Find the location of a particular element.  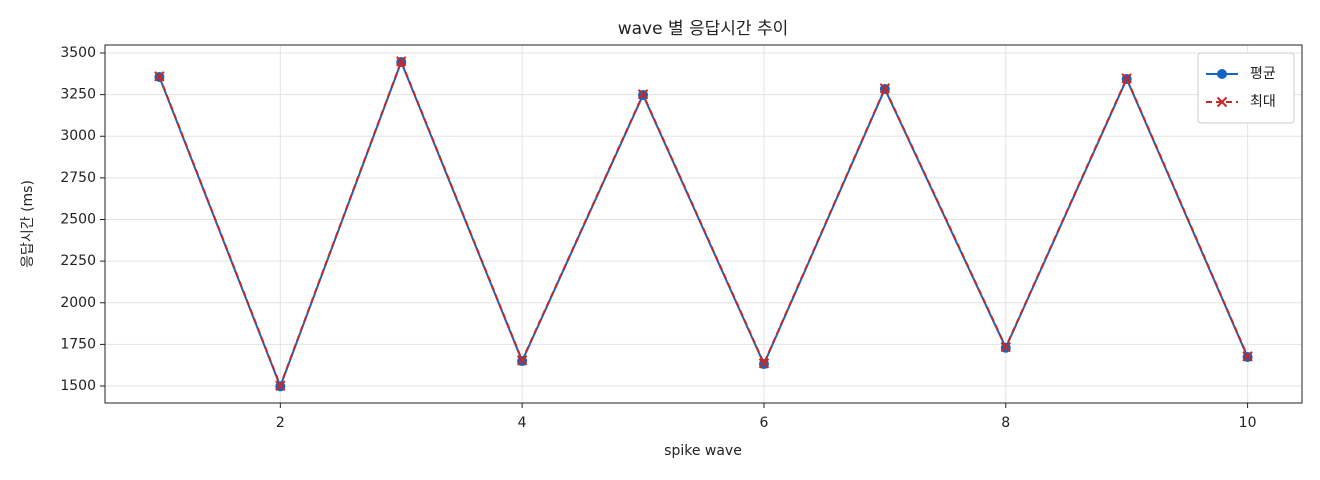

x-tick-label: 6 is located at coordinates (763, 423).